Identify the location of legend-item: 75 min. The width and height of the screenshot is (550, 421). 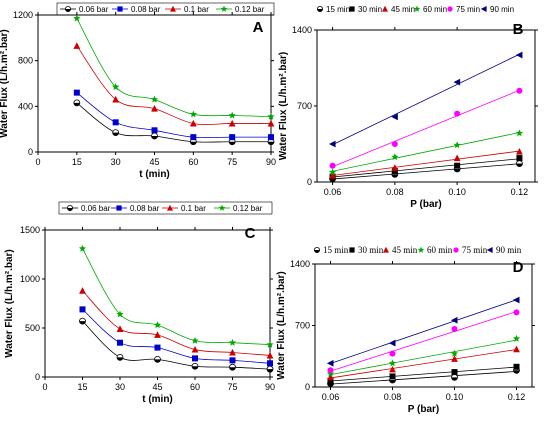
(470, 250).